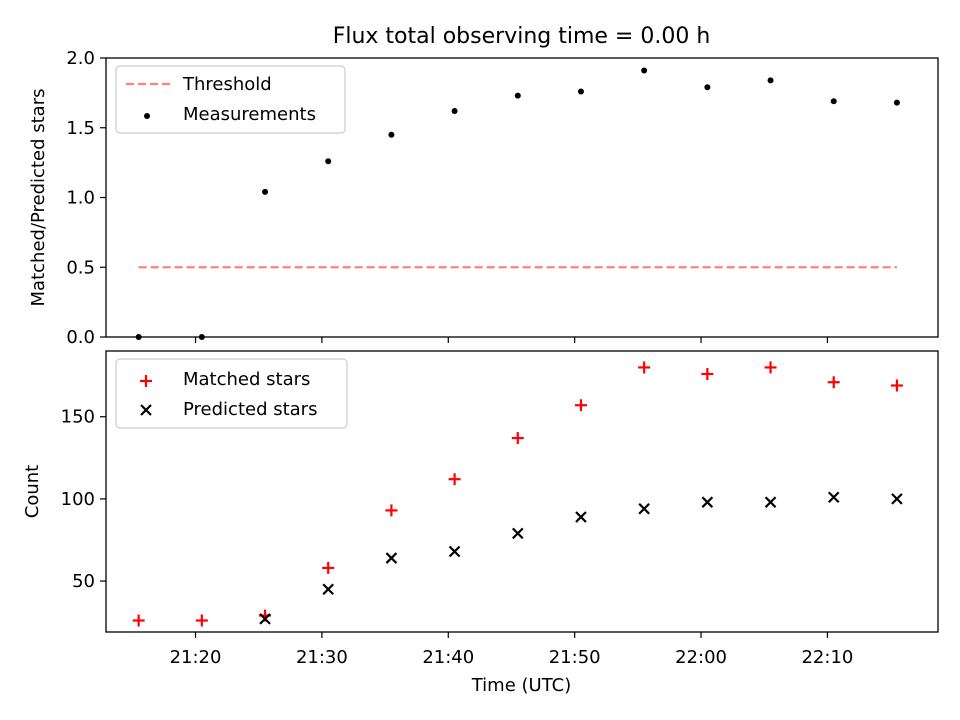 This screenshot has width=960, height=720. I want to click on flux-ratio-legend-box, so click(230, 99).